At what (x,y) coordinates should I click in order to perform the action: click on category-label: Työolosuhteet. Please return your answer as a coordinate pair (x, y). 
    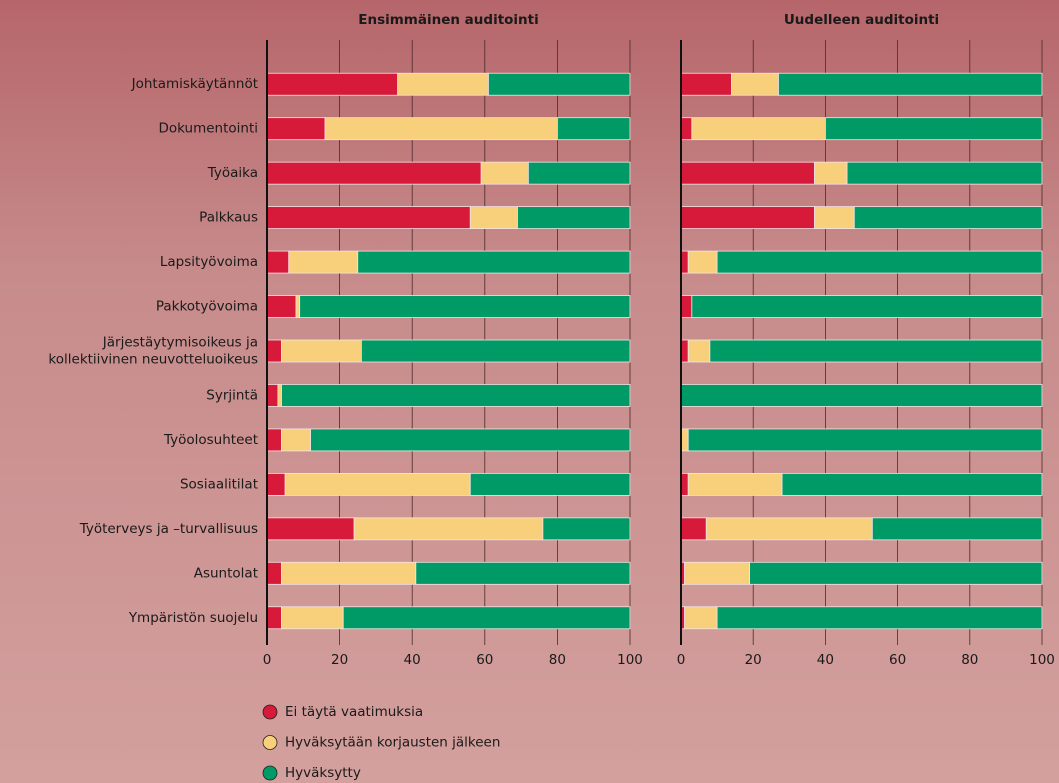
    Looking at the image, I should click on (210, 440).